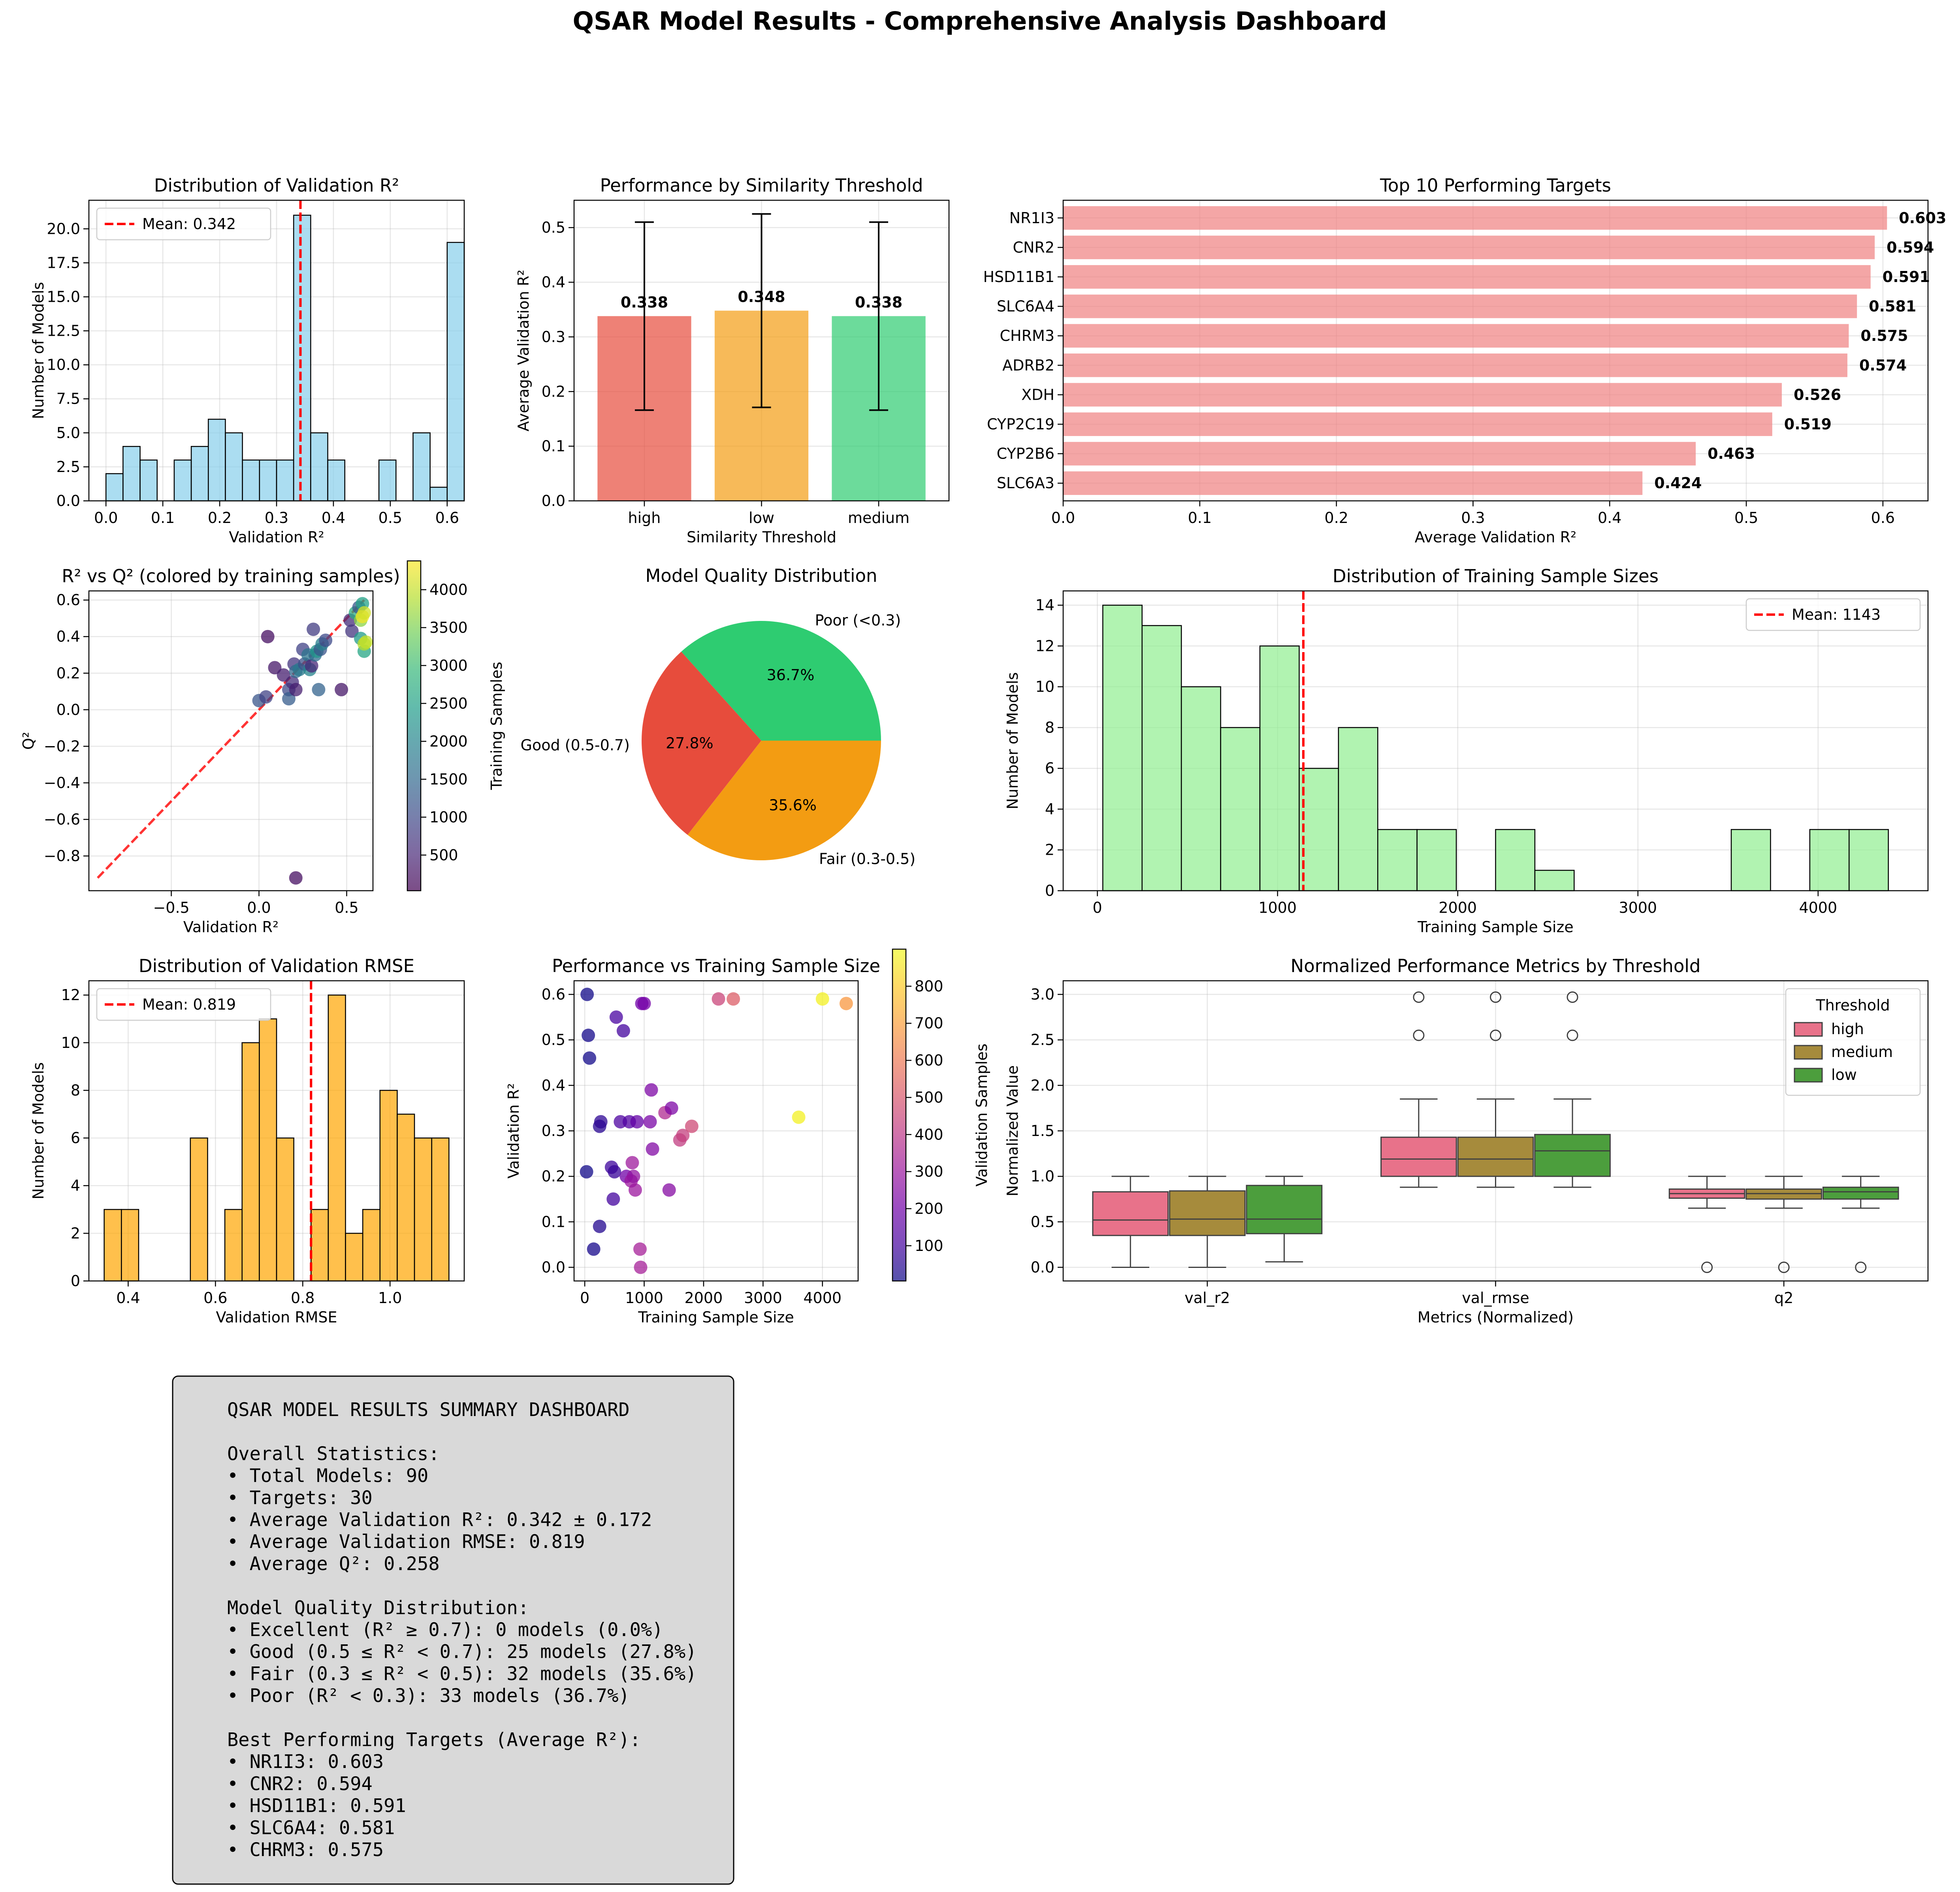 The height and width of the screenshot is (1892, 1960). Describe the element at coordinates (1045, 605) in the screenshot. I see `y-tick-label: 14` at that location.